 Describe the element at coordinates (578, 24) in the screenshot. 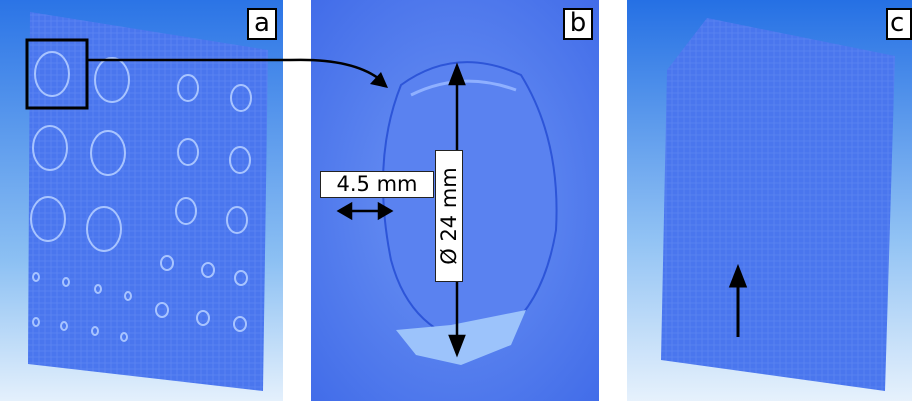

I see `panel-b-letter: b` at that location.